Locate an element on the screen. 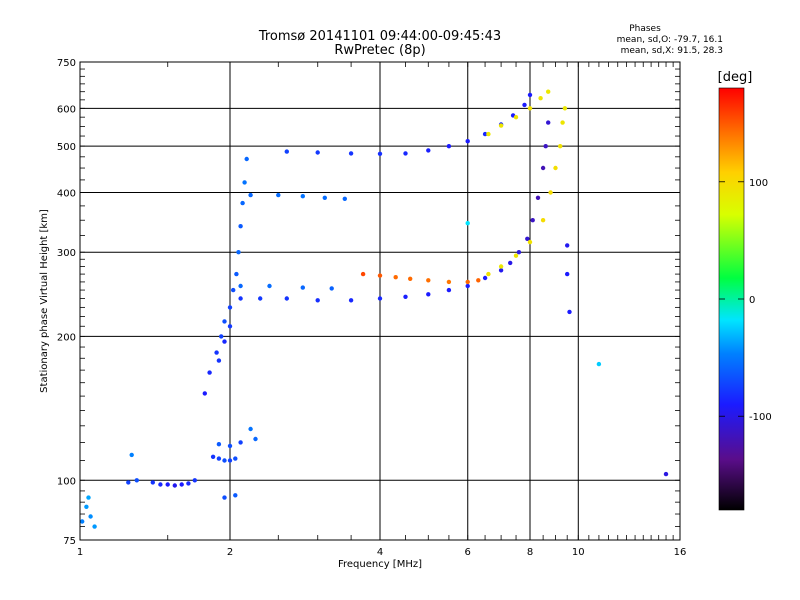 This screenshot has width=800, height=600. x-tick-label: 4 is located at coordinates (380, 552).